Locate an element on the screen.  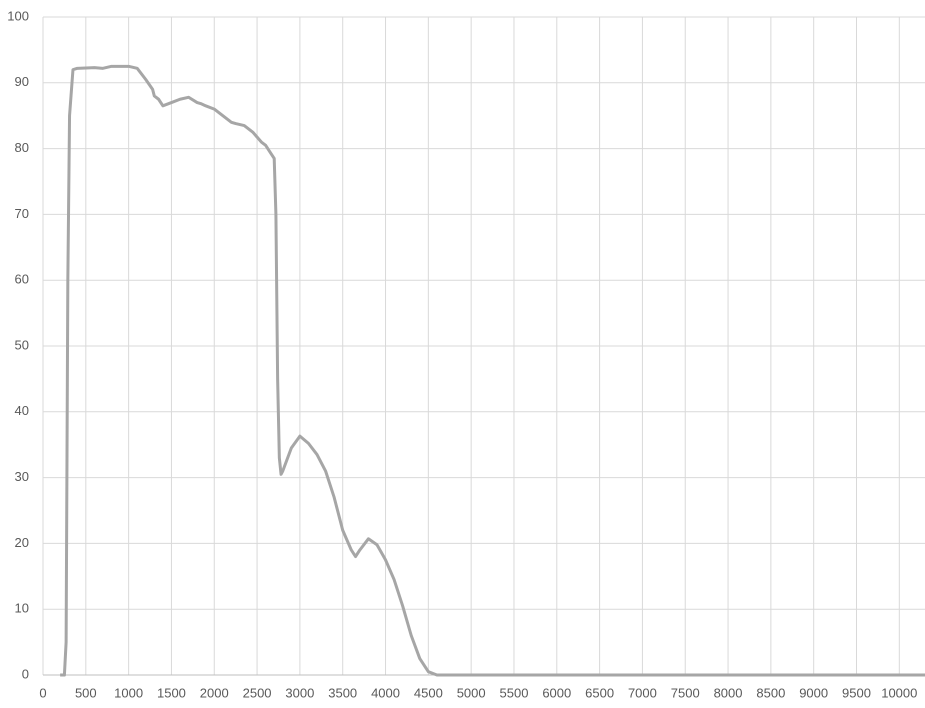
x-tick-label: 2500 is located at coordinates (257, 692).